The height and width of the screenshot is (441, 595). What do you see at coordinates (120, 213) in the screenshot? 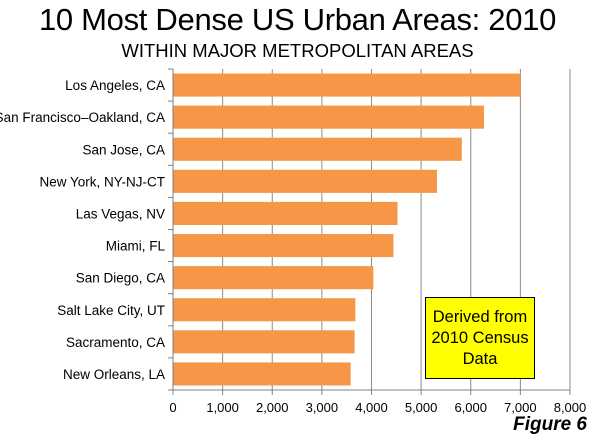
I see `category-label: Las Vegas, NV` at bounding box center [120, 213].